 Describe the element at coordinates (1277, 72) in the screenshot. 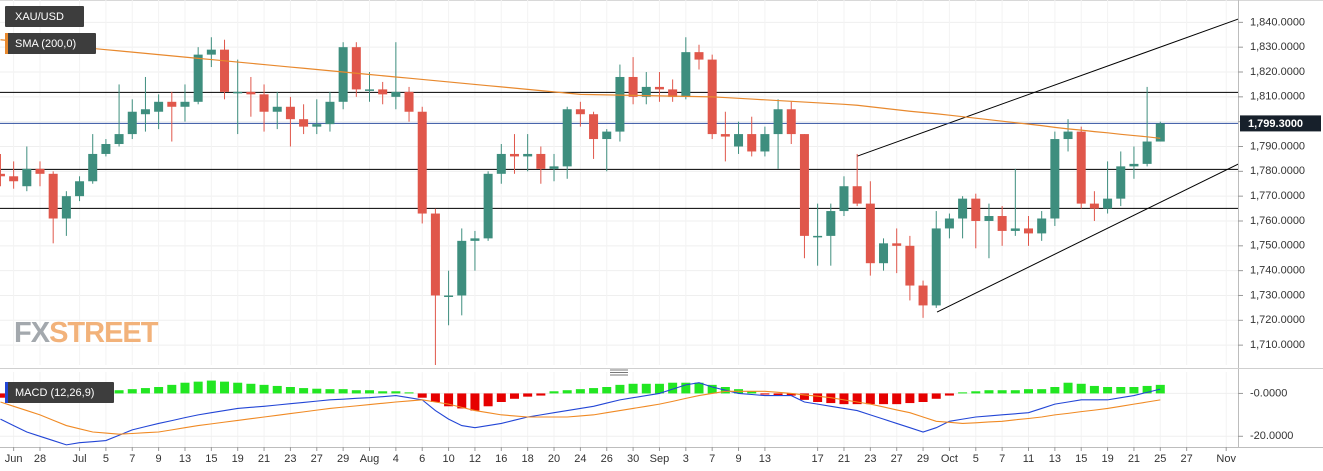

I see `y-tick-label: 1,820.0000` at that location.